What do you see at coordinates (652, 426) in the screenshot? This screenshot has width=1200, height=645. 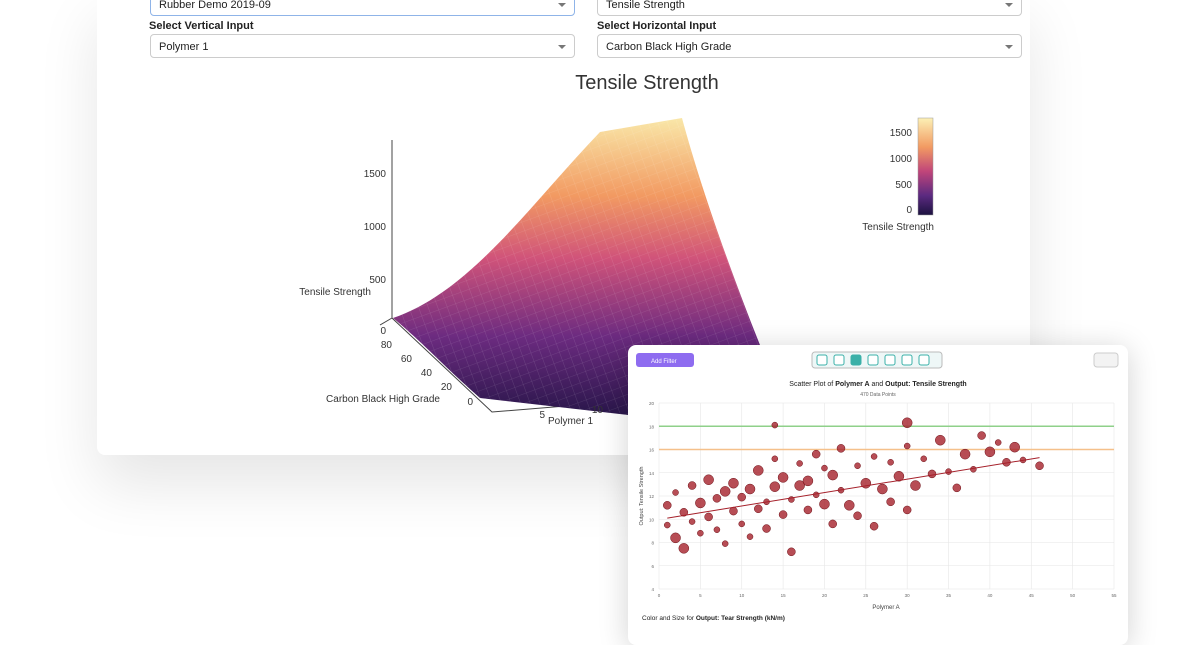 I see `y-tick-label: 18` at bounding box center [652, 426].